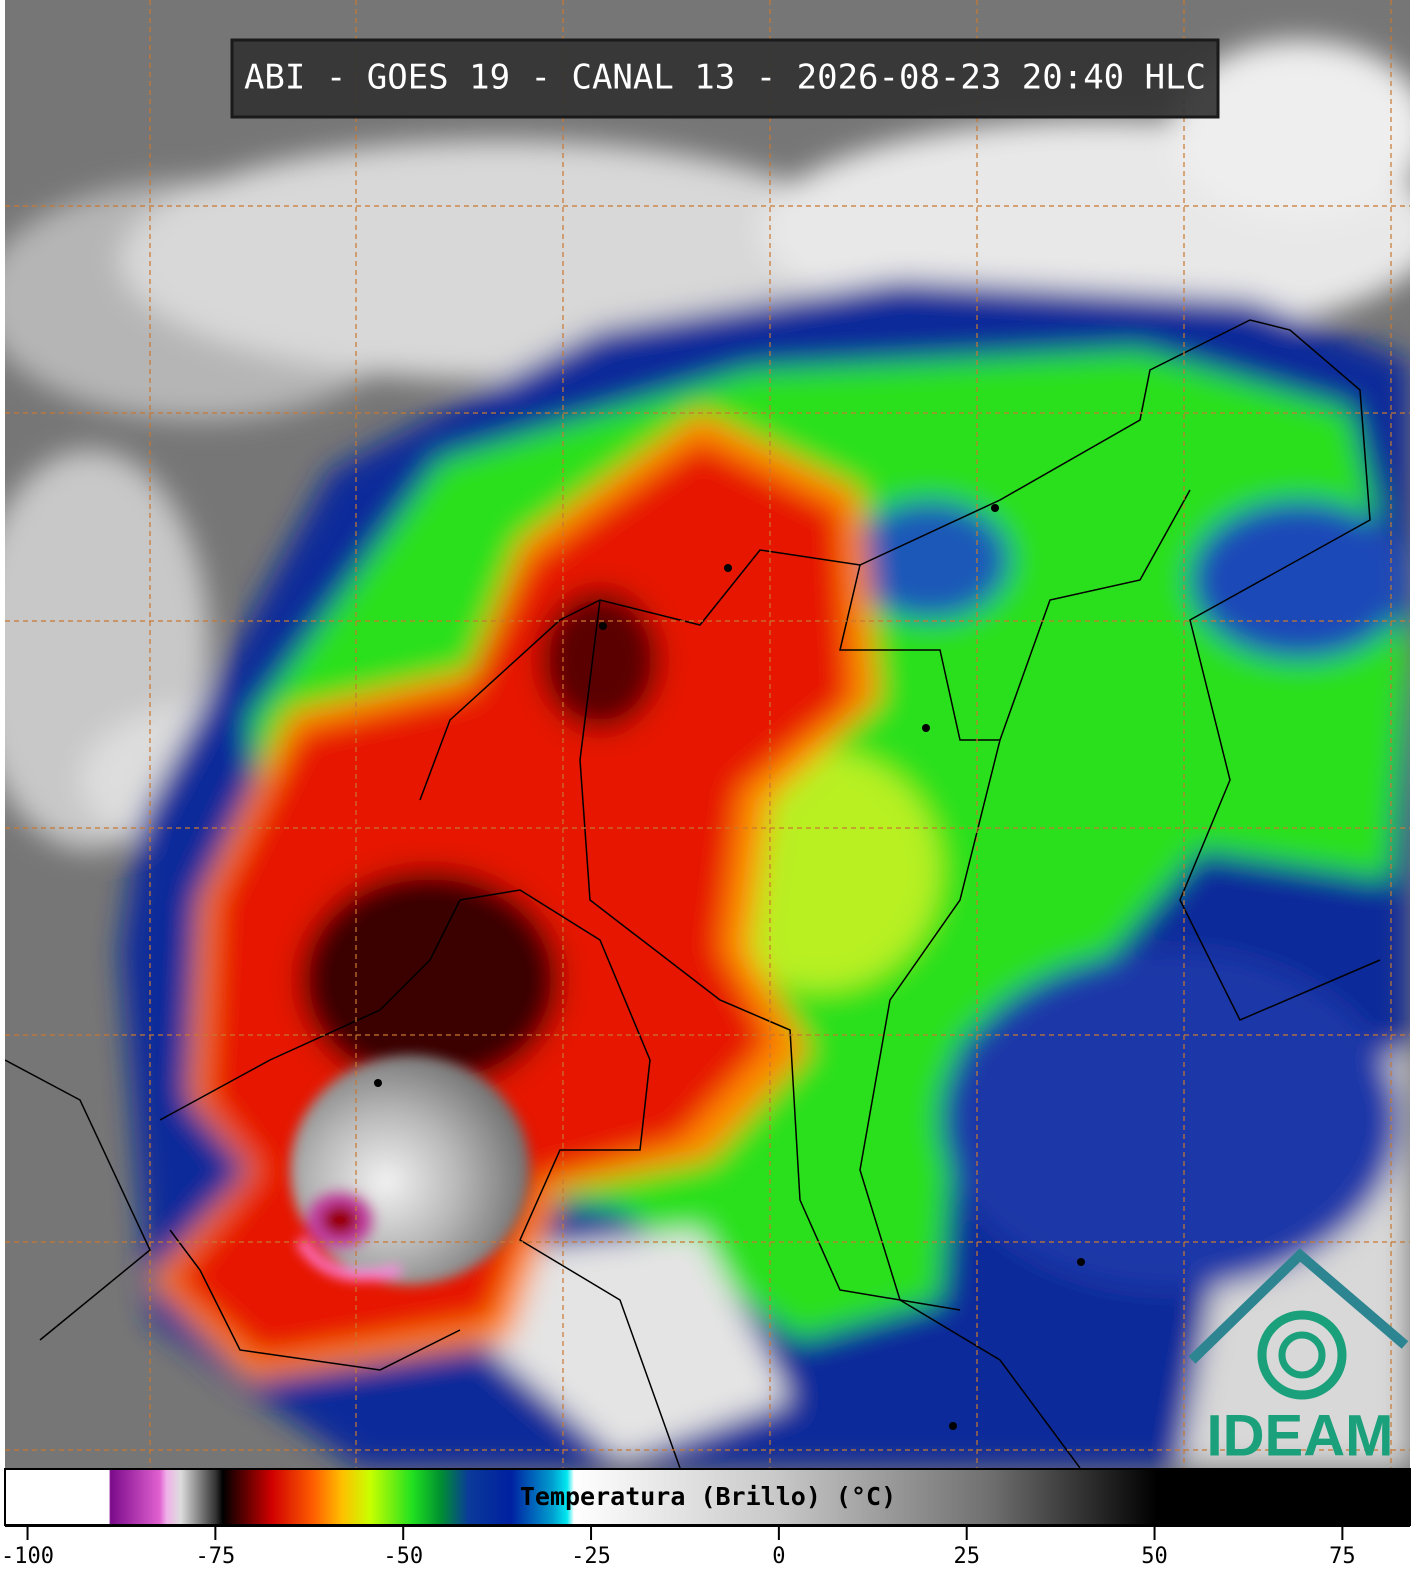 The image size is (1419, 1577). What do you see at coordinates (27, 1556) in the screenshot?
I see `tick-label: -100` at bounding box center [27, 1556].